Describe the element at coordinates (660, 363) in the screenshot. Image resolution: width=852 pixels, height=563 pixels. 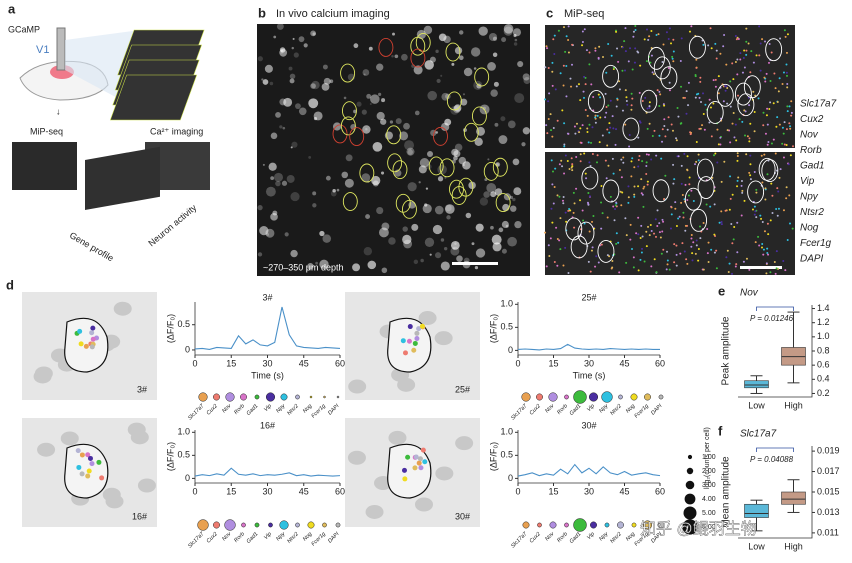
I see `x-tick-label: 60` at that location.